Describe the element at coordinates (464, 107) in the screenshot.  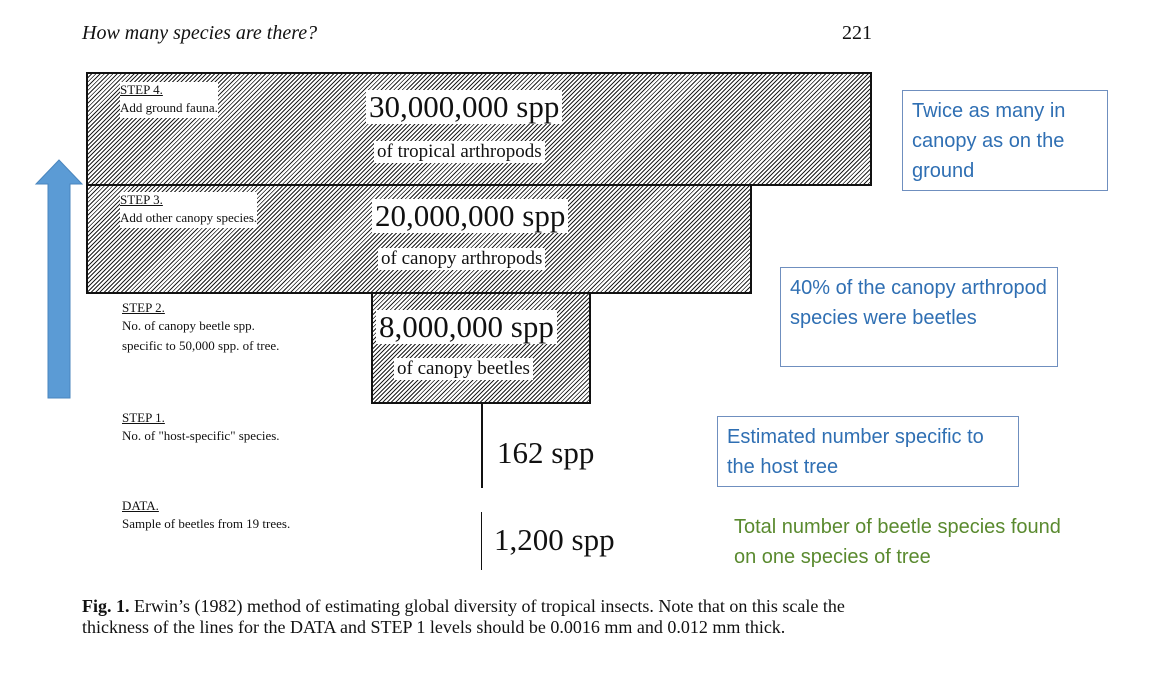
I see `step4-value: 30,000,000 spp` at that location.